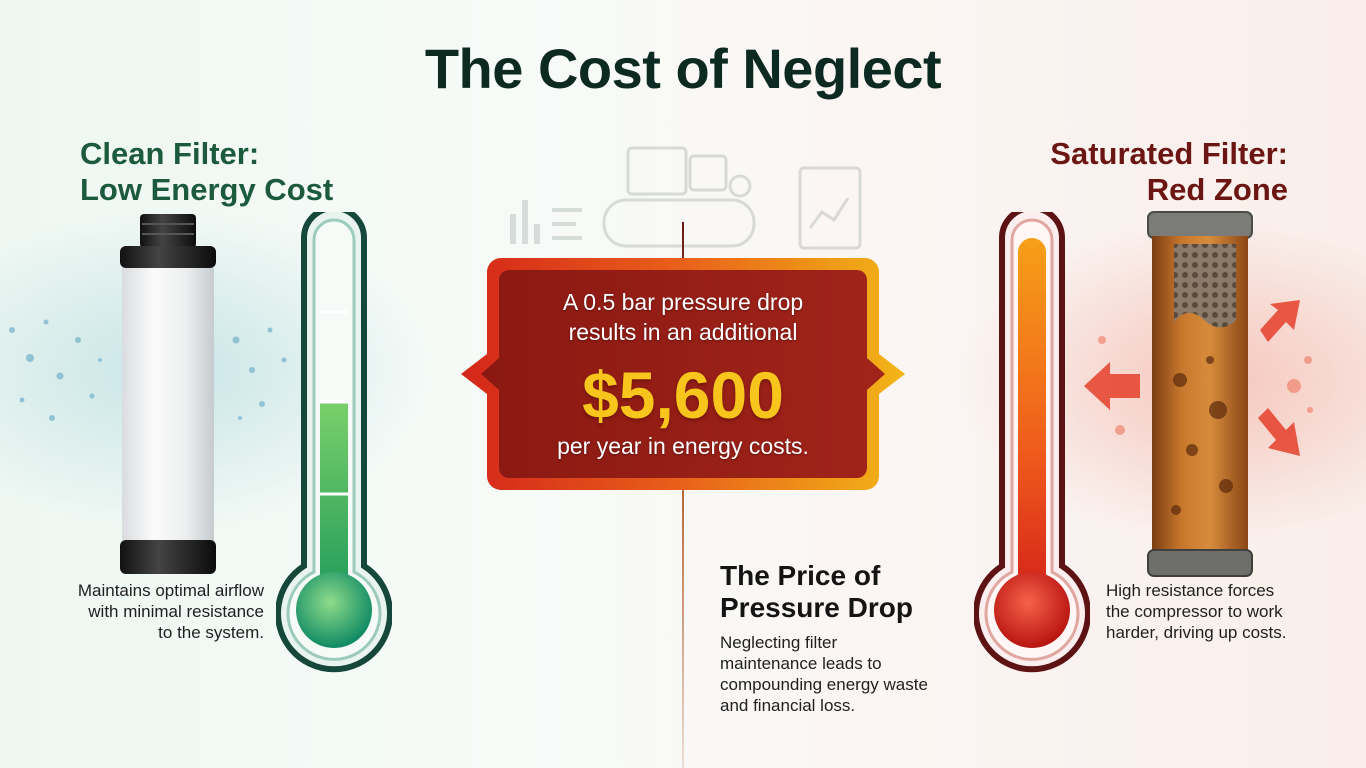  What do you see at coordinates (211, 632) in the screenshot?
I see `clean-caption-line3: to the system.` at bounding box center [211, 632].